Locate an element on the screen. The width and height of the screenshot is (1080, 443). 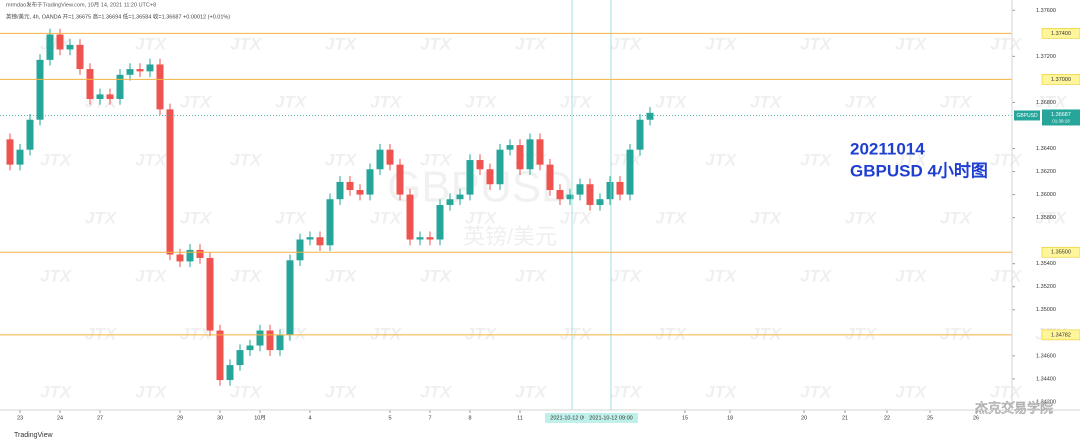
x-tick-label: 22 is located at coordinates (887, 418).